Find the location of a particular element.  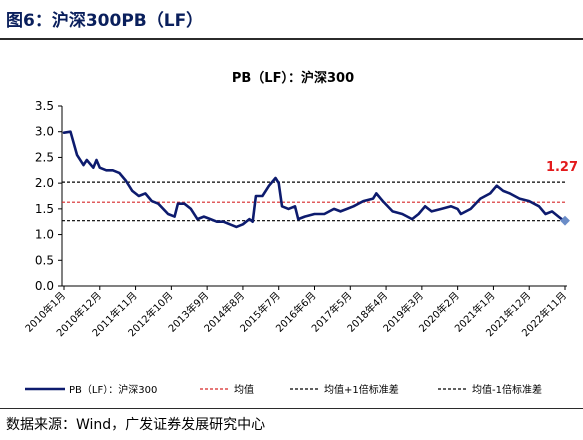

legend-item-lower-band: 均值-1倍标准差 is located at coordinates (490, 389).